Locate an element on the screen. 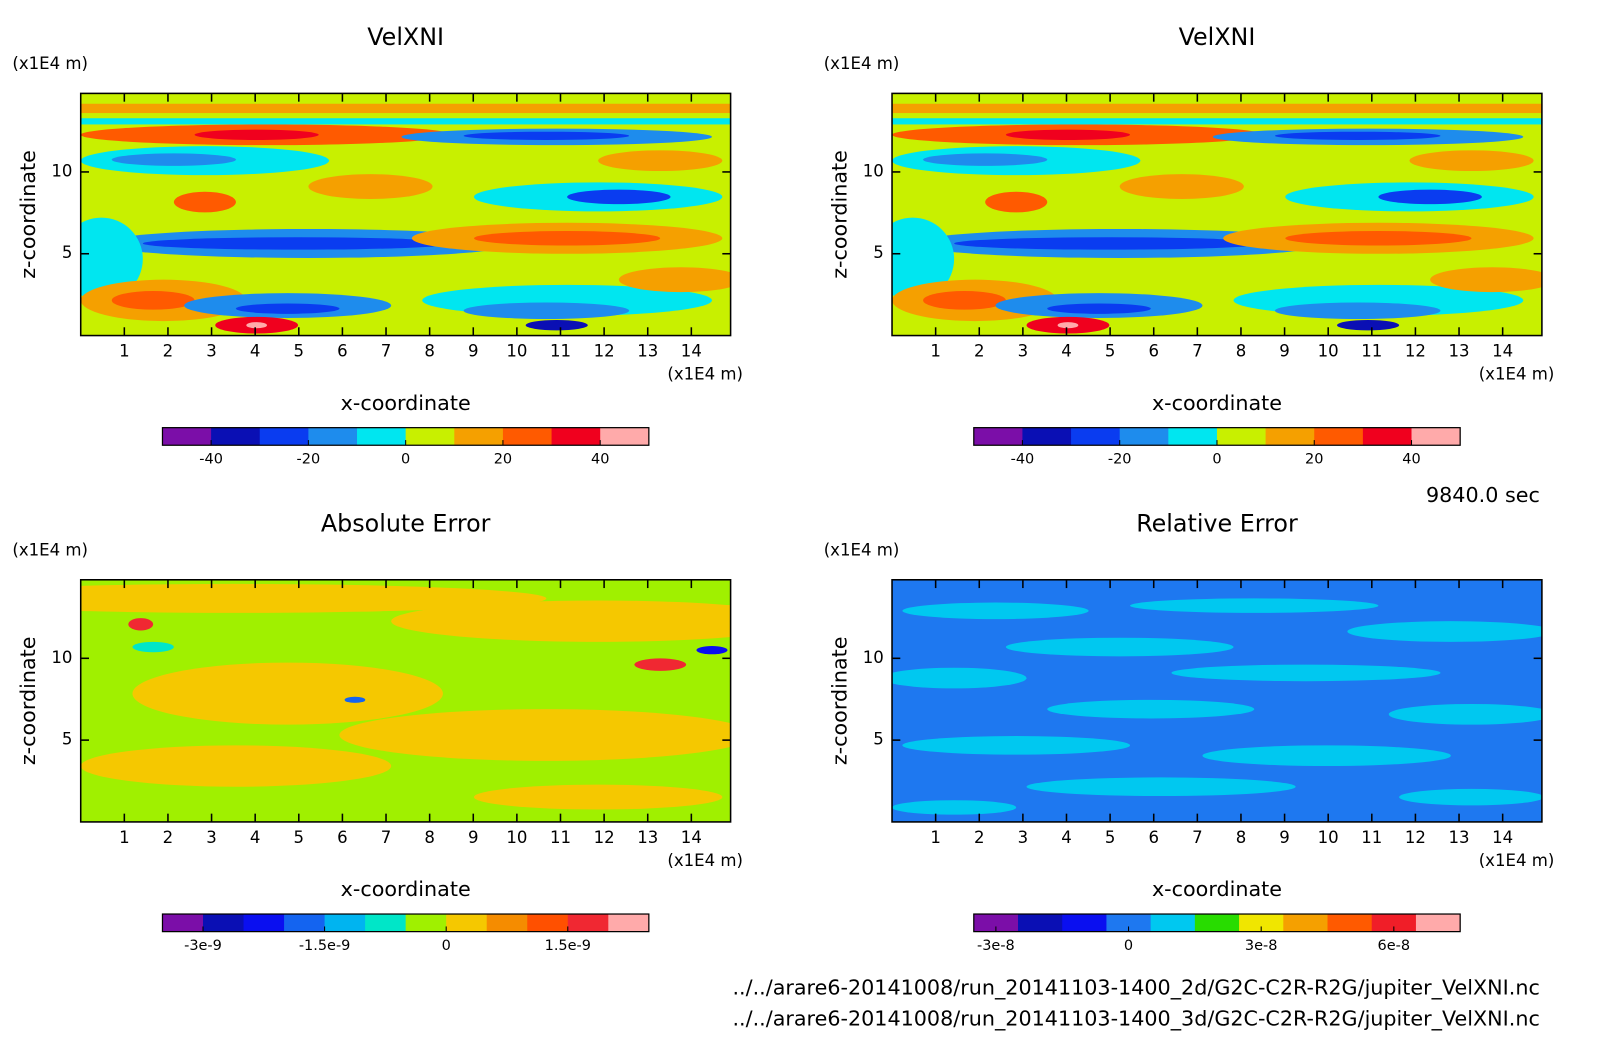 This screenshot has height=1054, width=1604. colorbar-tick-label: -40 is located at coordinates (211, 460).